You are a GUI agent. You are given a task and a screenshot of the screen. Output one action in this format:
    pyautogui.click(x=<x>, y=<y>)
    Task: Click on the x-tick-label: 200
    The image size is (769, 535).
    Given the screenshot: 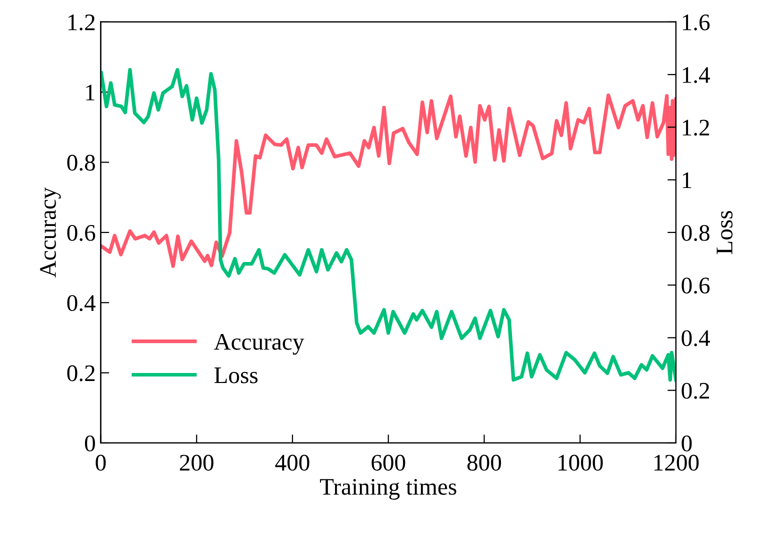 What is the action you would take?
    pyautogui.click(x=197, y=462)
    